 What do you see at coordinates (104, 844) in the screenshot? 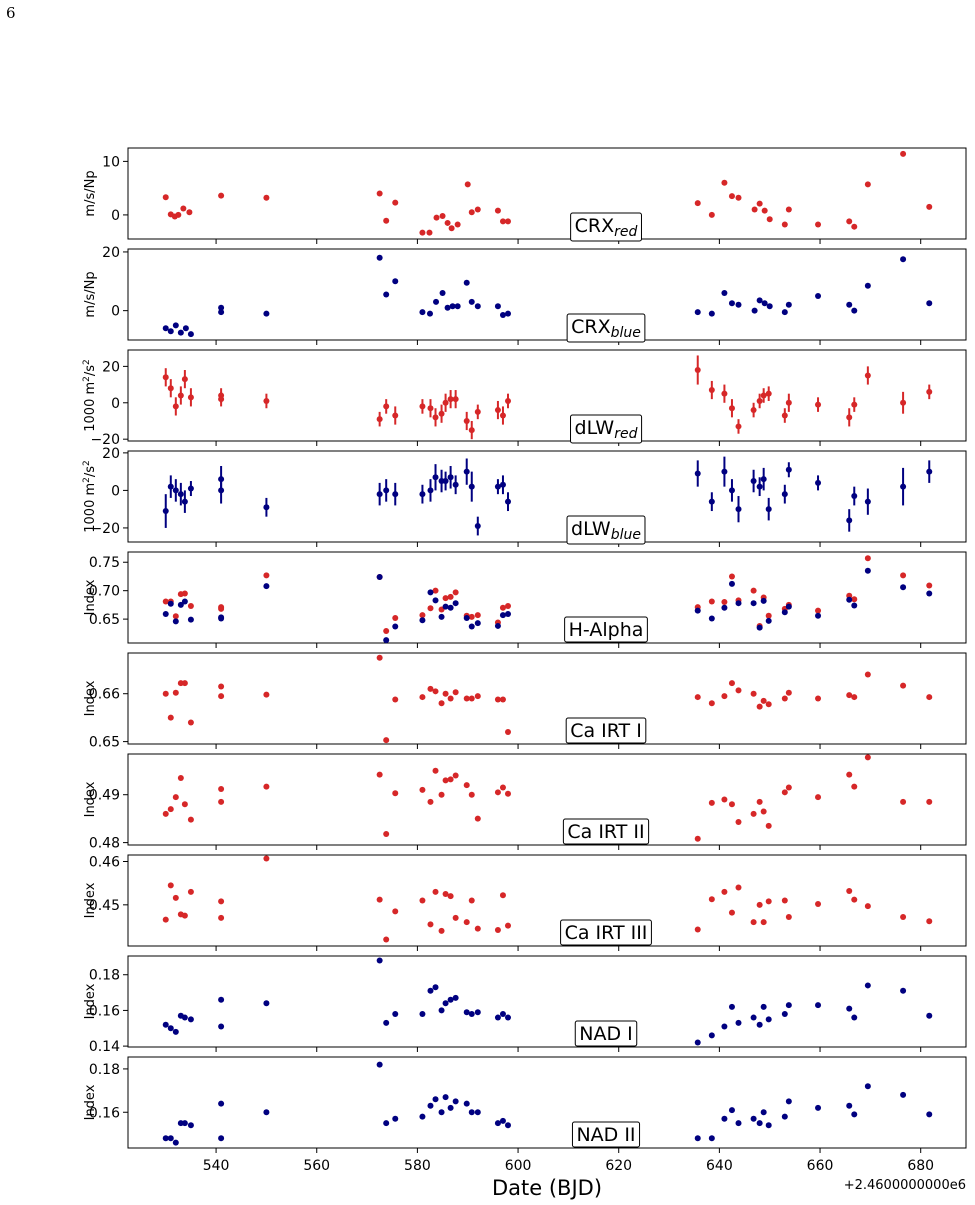
I see `y-tick-label: 0.48` at bounding box center [104, 844].